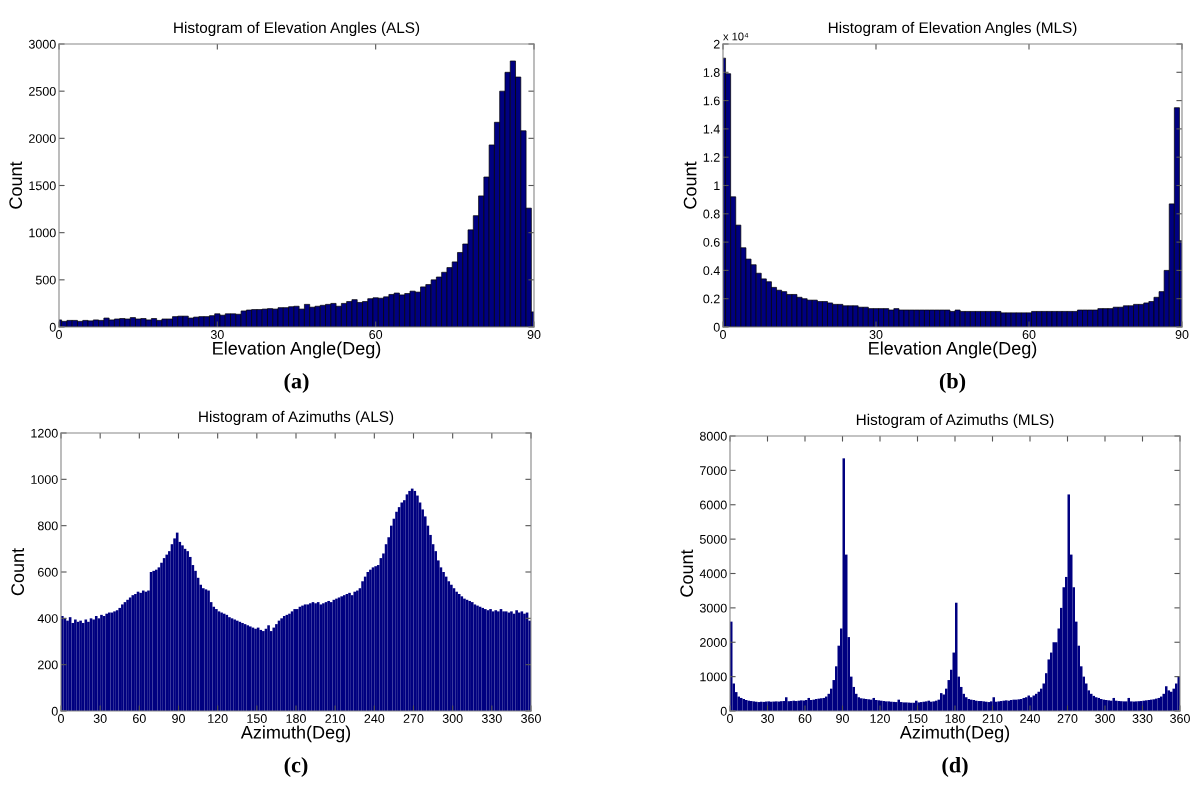 This screenshot has height=790, width=1197. I want to click on y-tick-label: 1, so click(717, 186).